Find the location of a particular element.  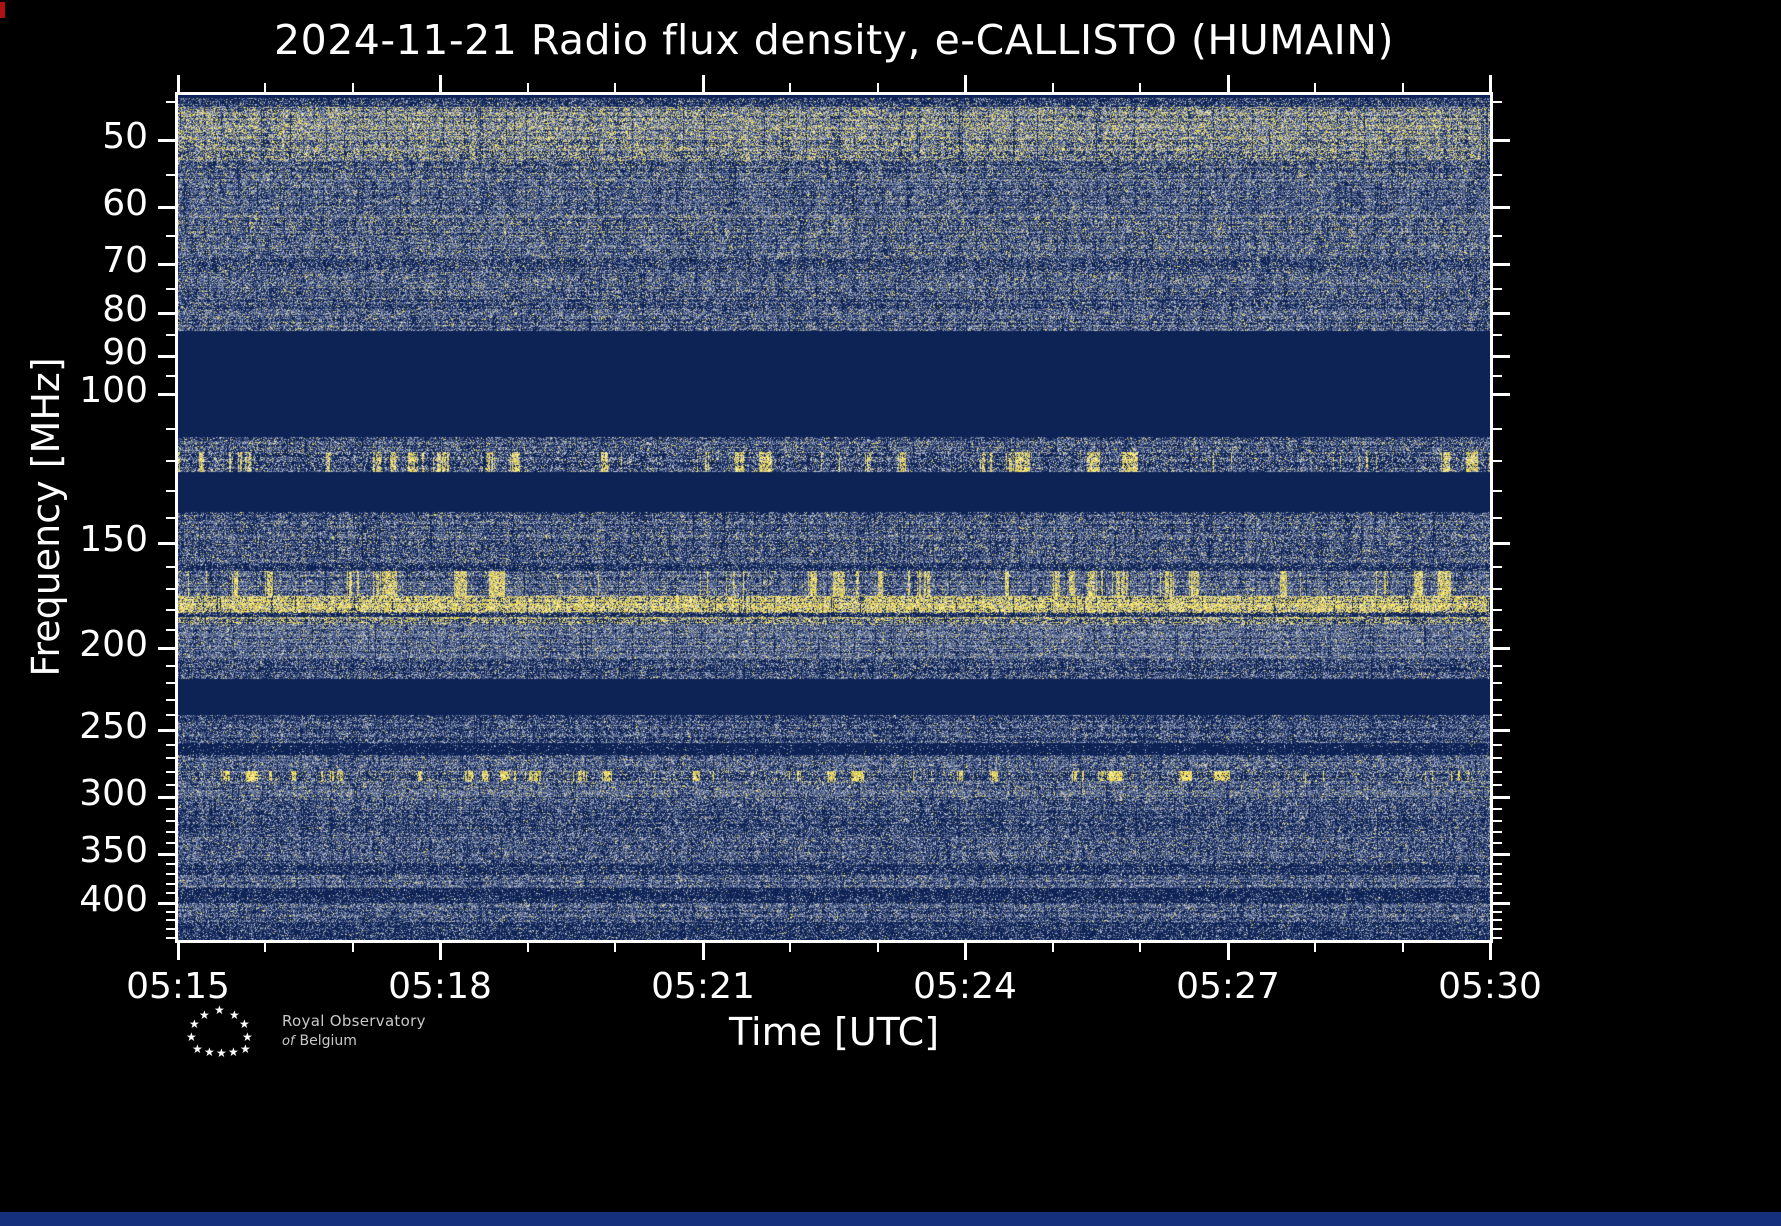

x-tick-label: 05:21 is located at coordinates (703, 986).